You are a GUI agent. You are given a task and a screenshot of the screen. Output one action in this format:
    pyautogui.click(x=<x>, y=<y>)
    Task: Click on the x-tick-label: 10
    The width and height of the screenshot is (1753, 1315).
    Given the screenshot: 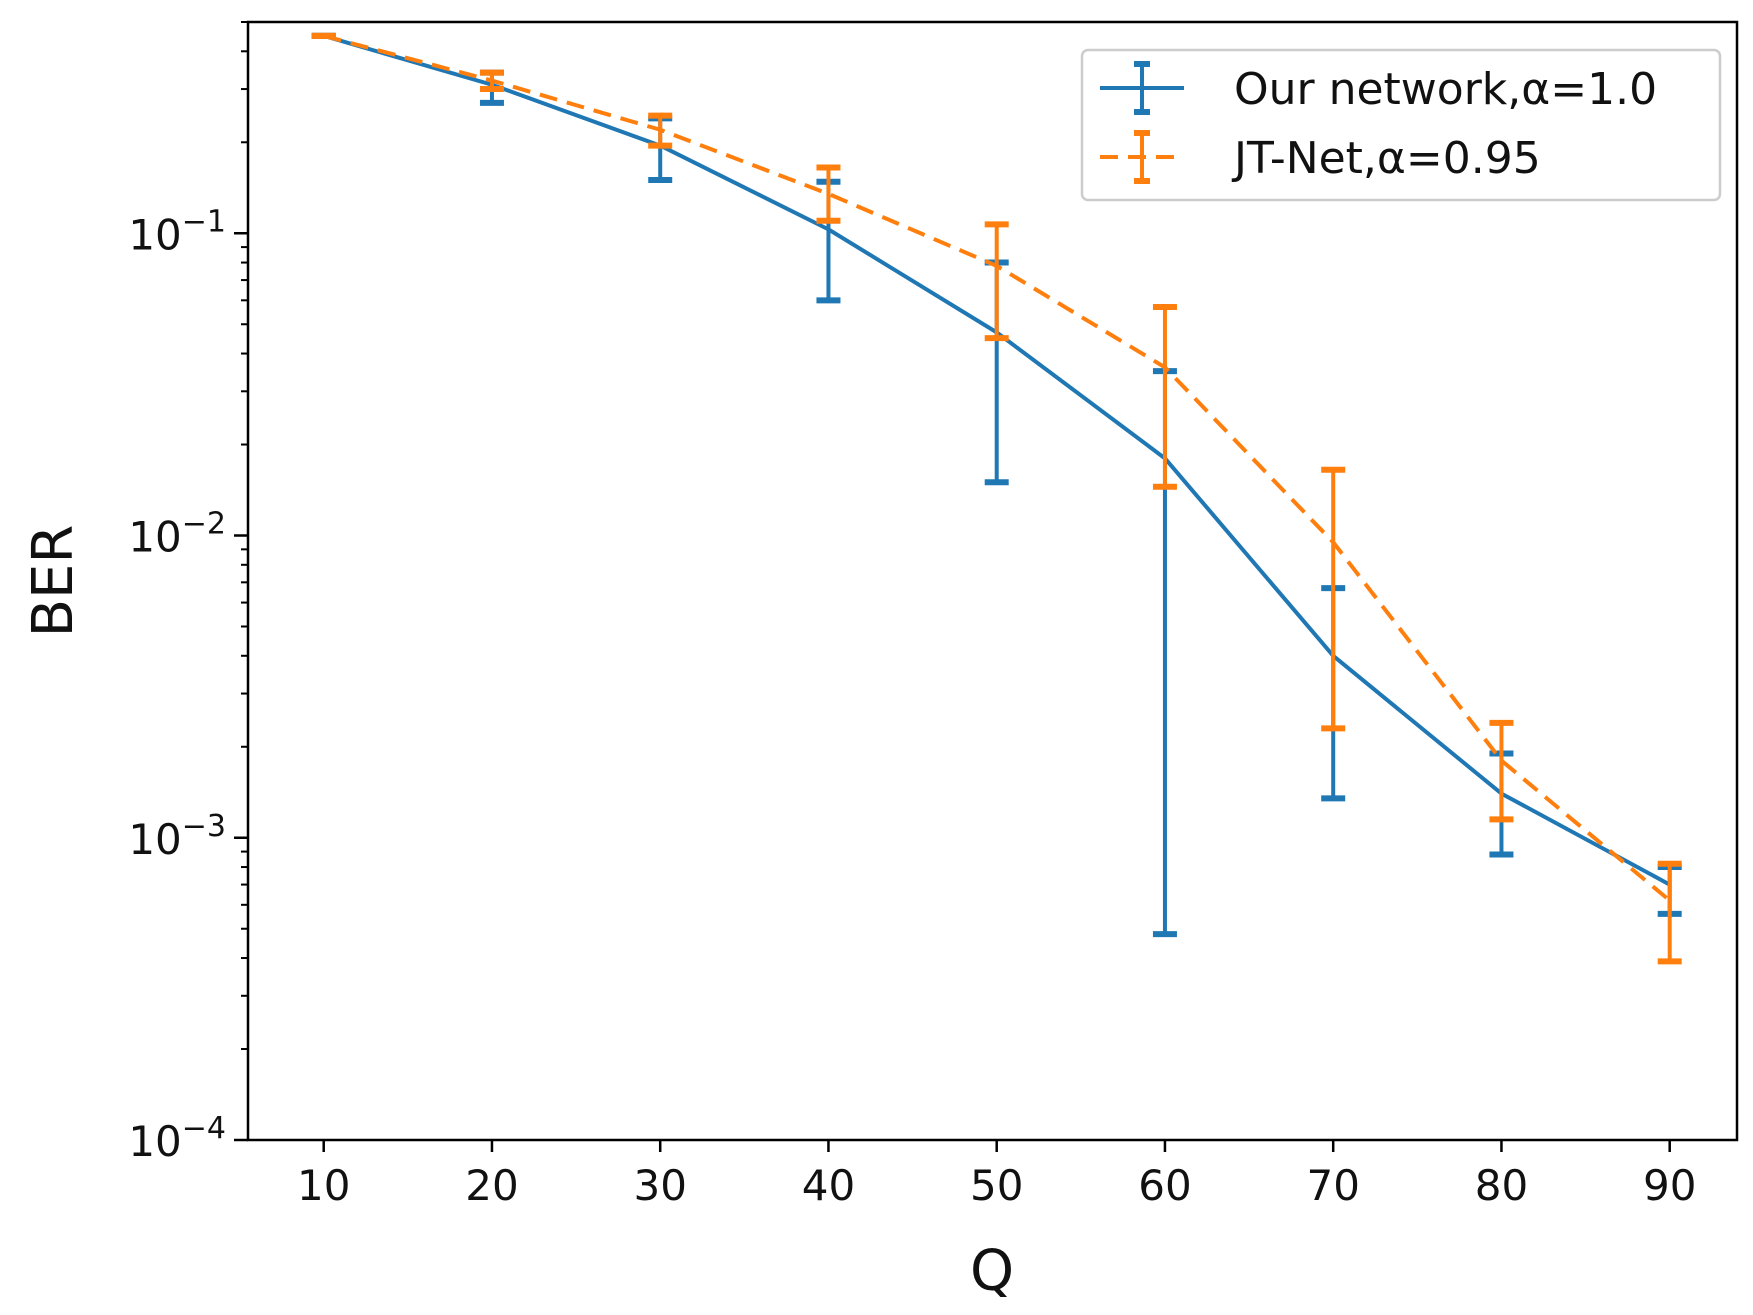 What is the action you would take?
    pyautogui.click(x=323, y=1185)
    